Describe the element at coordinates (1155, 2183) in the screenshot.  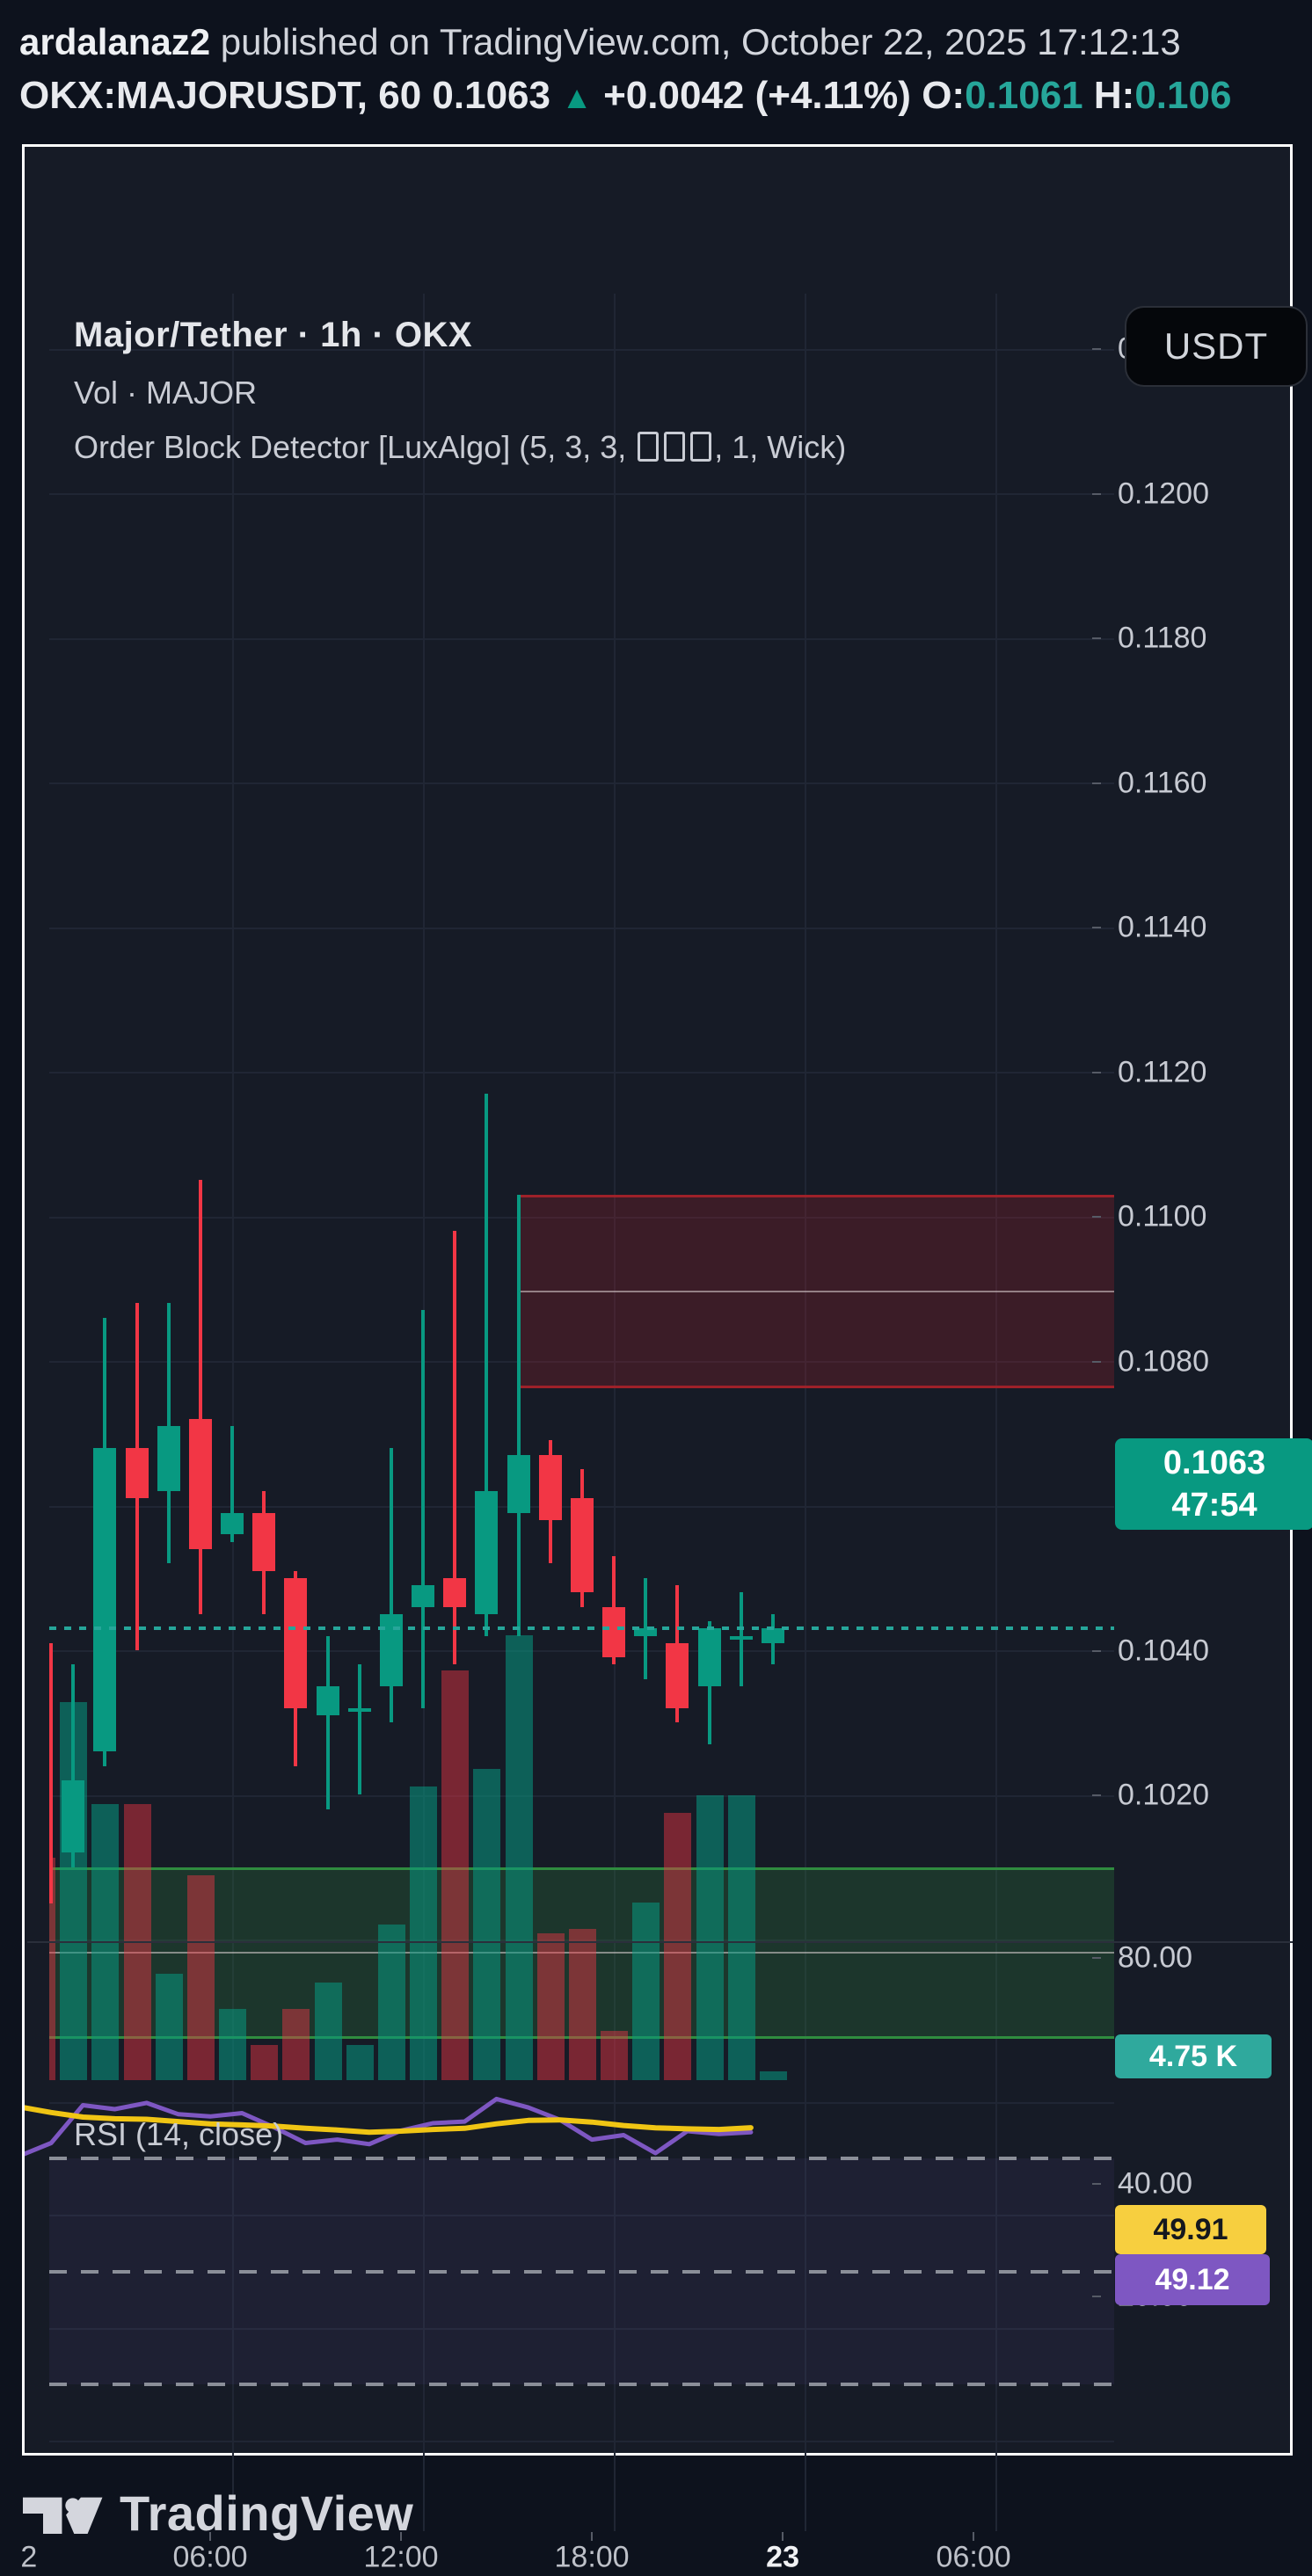
I see `rsi-axis-label: 40.00` at that location.